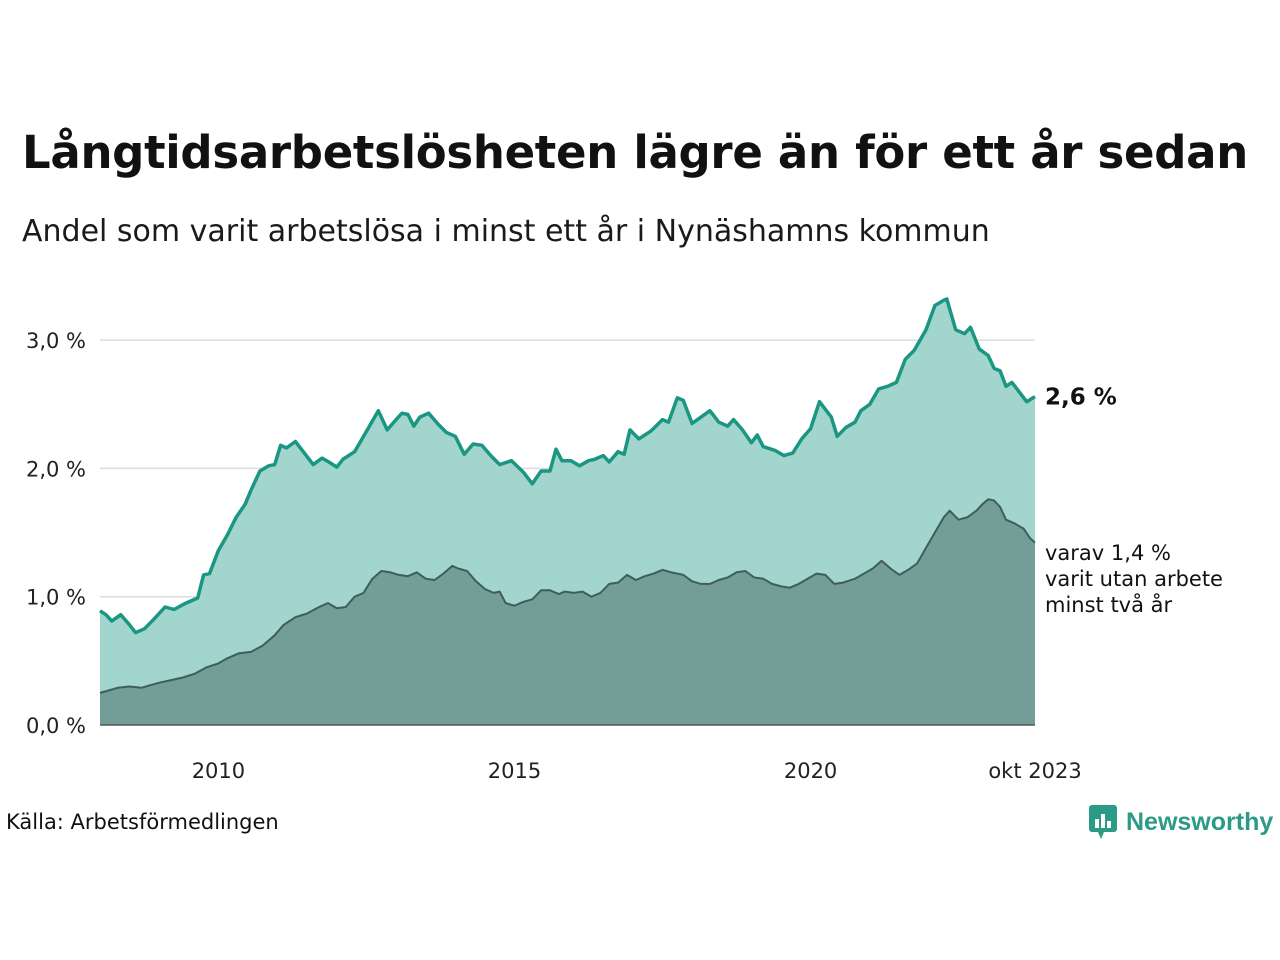 The image size is (1280, 960). What do you see at coordinates (810, 771) in the screenshot?
I see `x-tick-label: 2020` at bounding box center [810, 771].